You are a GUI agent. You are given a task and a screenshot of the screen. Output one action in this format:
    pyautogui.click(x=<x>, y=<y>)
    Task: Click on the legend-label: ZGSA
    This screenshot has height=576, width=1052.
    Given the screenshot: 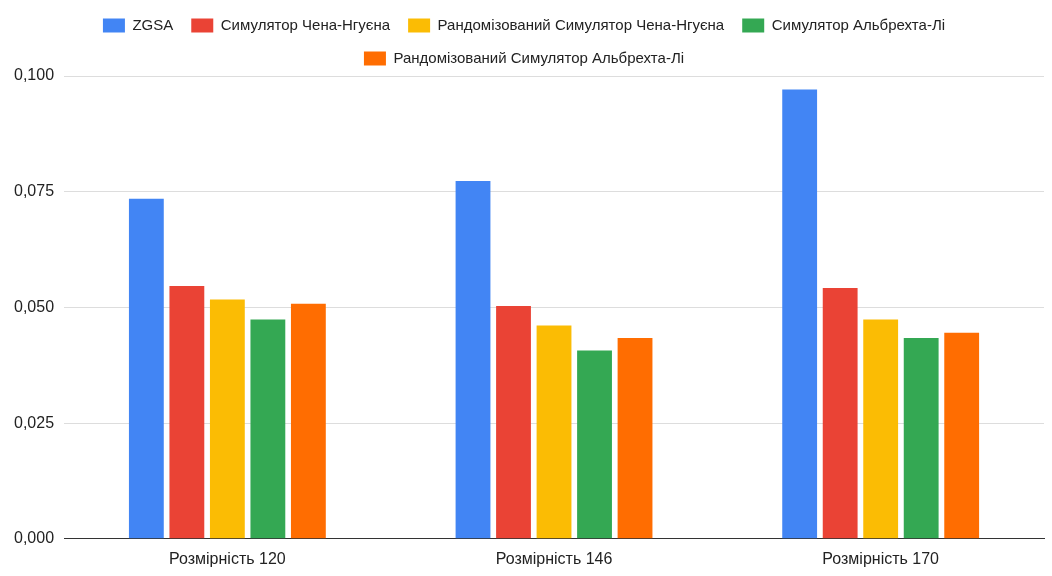 What is the action you would take?
    pyautogui.click(x=153, y=24)
    